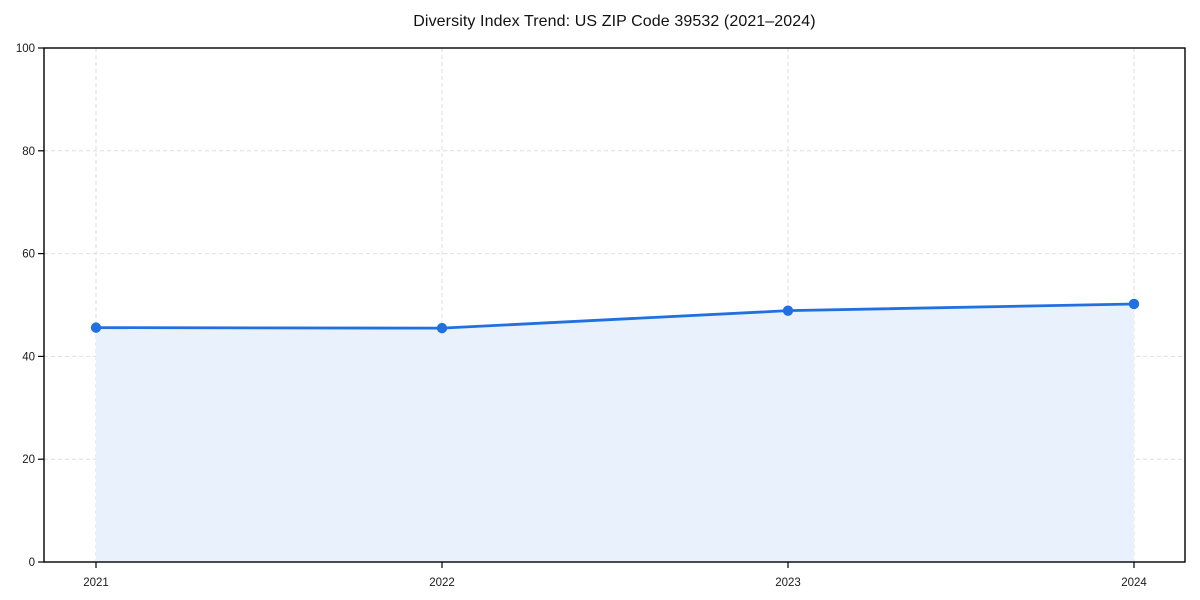  I want to click on x-tick-label: 2021, so click(96, 583).